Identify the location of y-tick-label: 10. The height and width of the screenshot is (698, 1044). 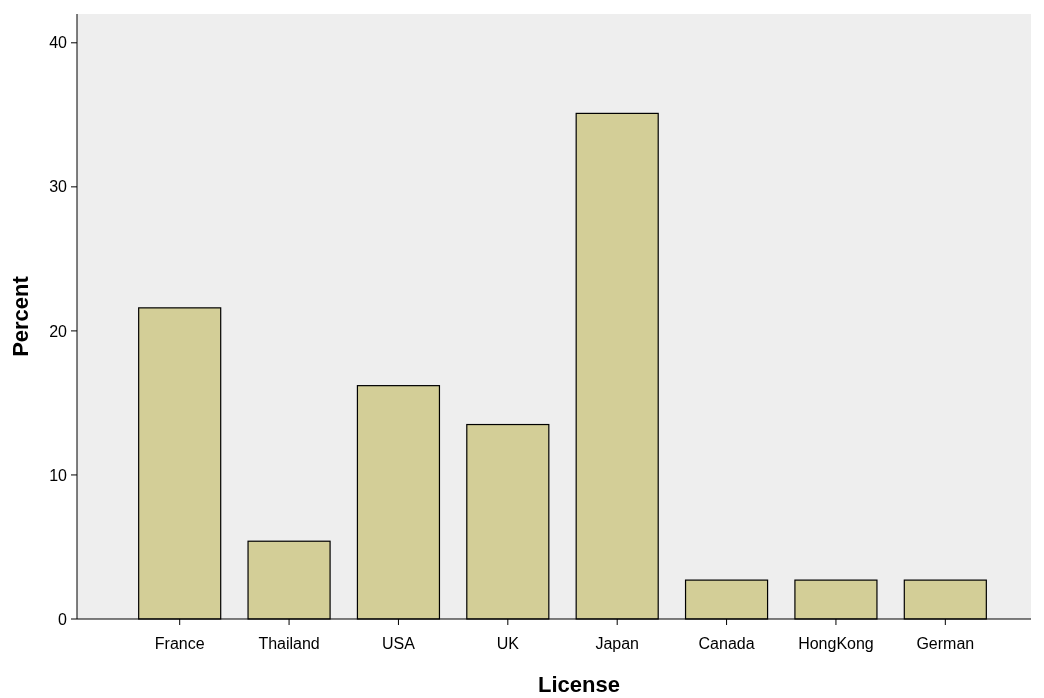
(58, 475).